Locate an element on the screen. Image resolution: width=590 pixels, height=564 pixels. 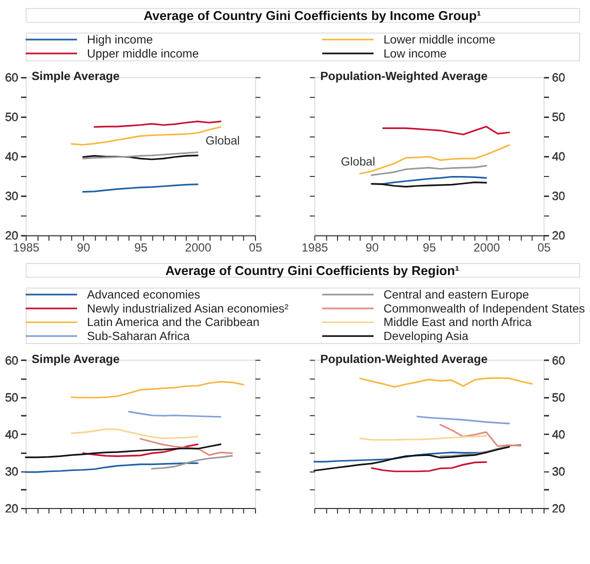
legend-label: Sub-Saharan Africa is located at coordinates (138, 336).